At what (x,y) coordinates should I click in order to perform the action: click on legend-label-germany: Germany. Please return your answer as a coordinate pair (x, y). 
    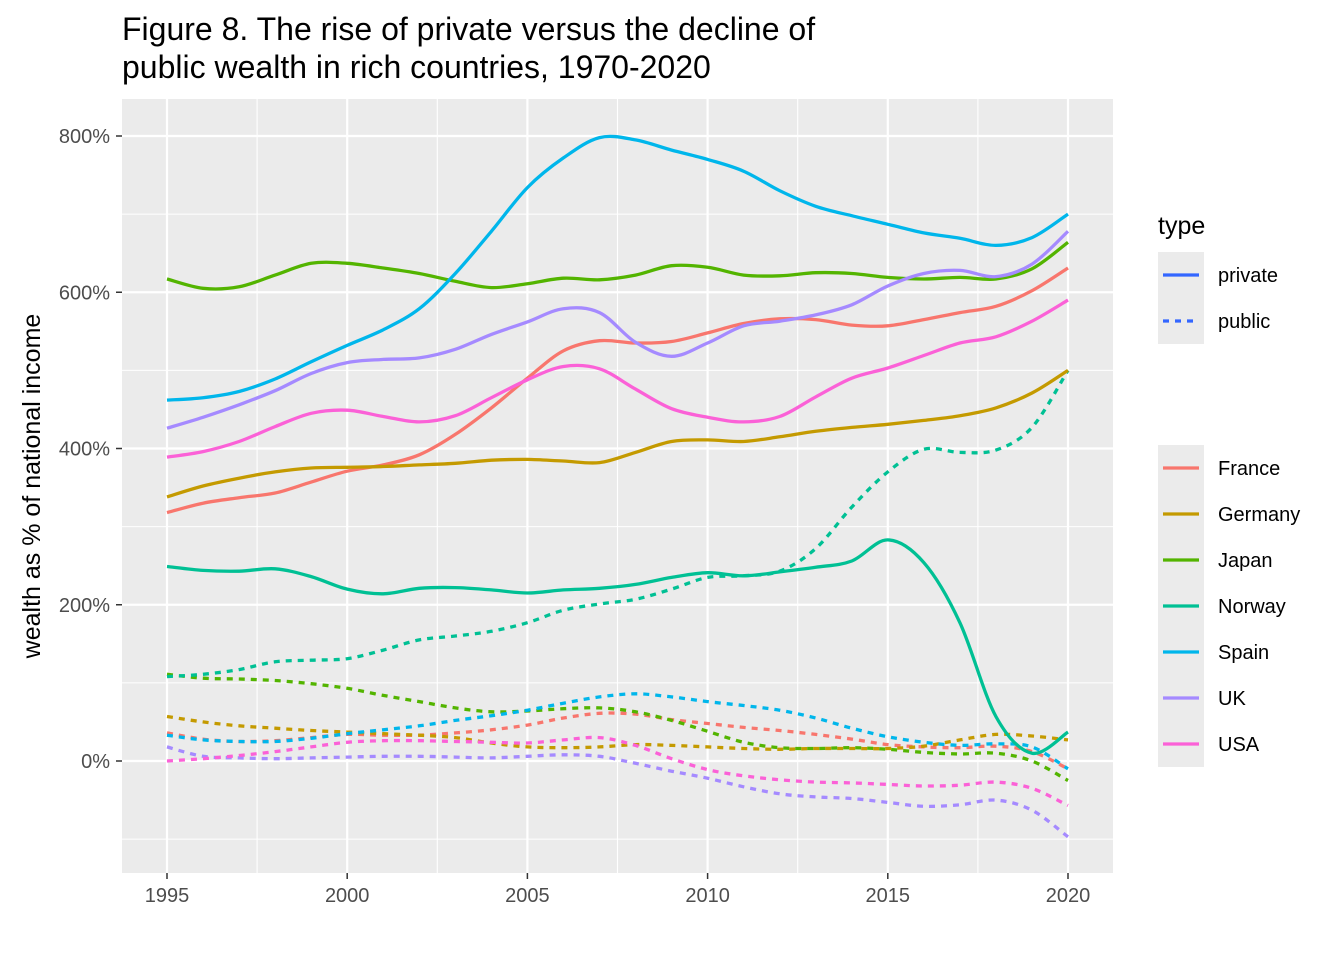
    Looking at the image, I should click on (1259, 515).